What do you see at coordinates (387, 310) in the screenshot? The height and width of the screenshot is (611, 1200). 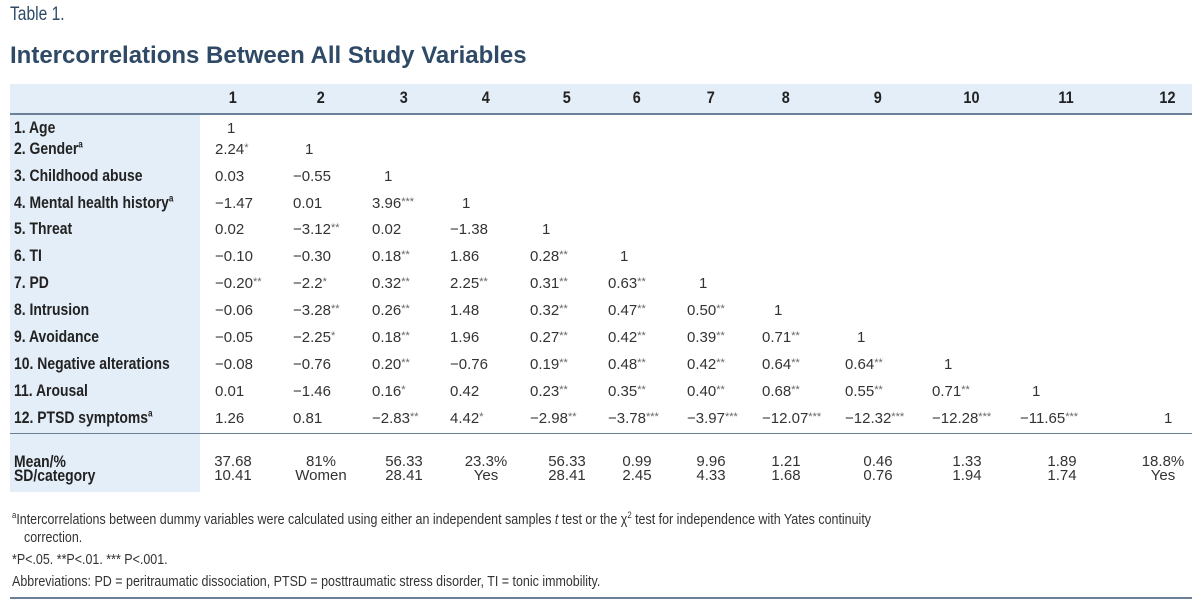 I see `cell-value: 0.26` at bounding box center [387, 310].